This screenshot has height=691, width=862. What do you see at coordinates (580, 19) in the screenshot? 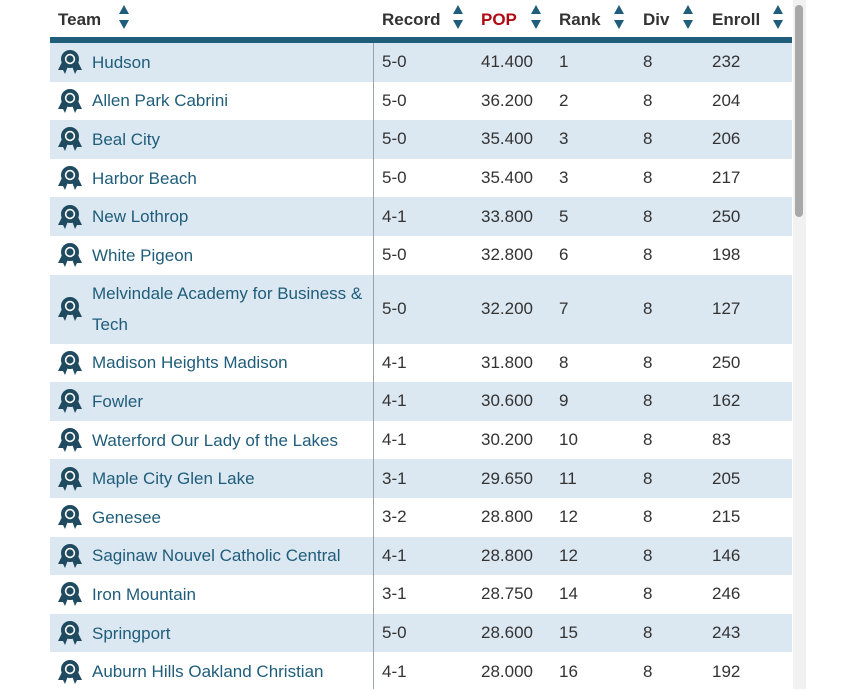
I see `column-header-rank: Rank` at bounding box center [580, 19].